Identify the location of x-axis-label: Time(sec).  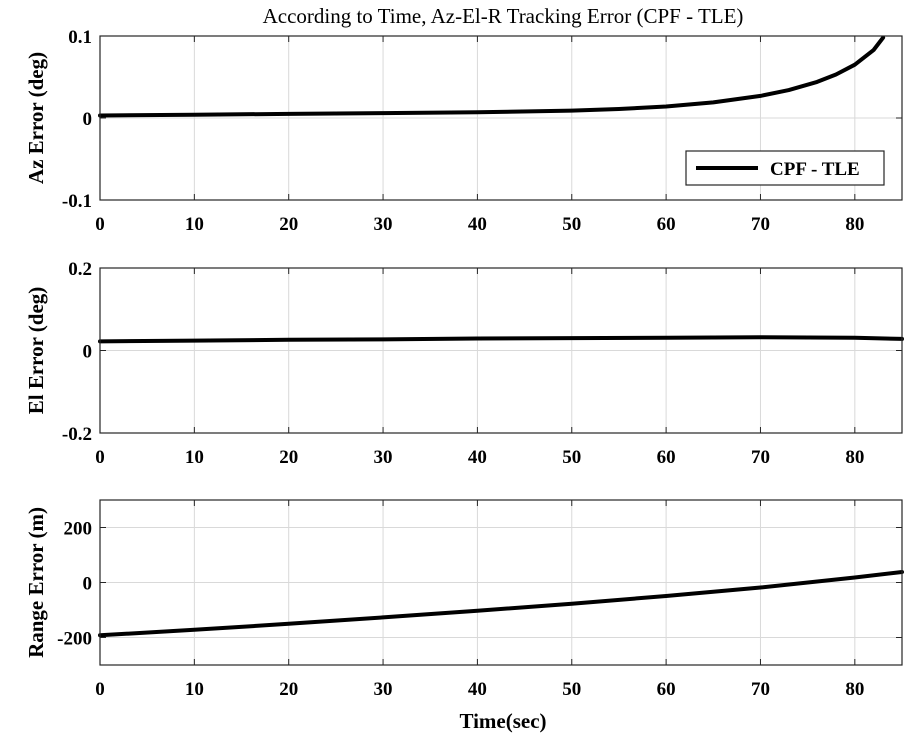
(502, 721).